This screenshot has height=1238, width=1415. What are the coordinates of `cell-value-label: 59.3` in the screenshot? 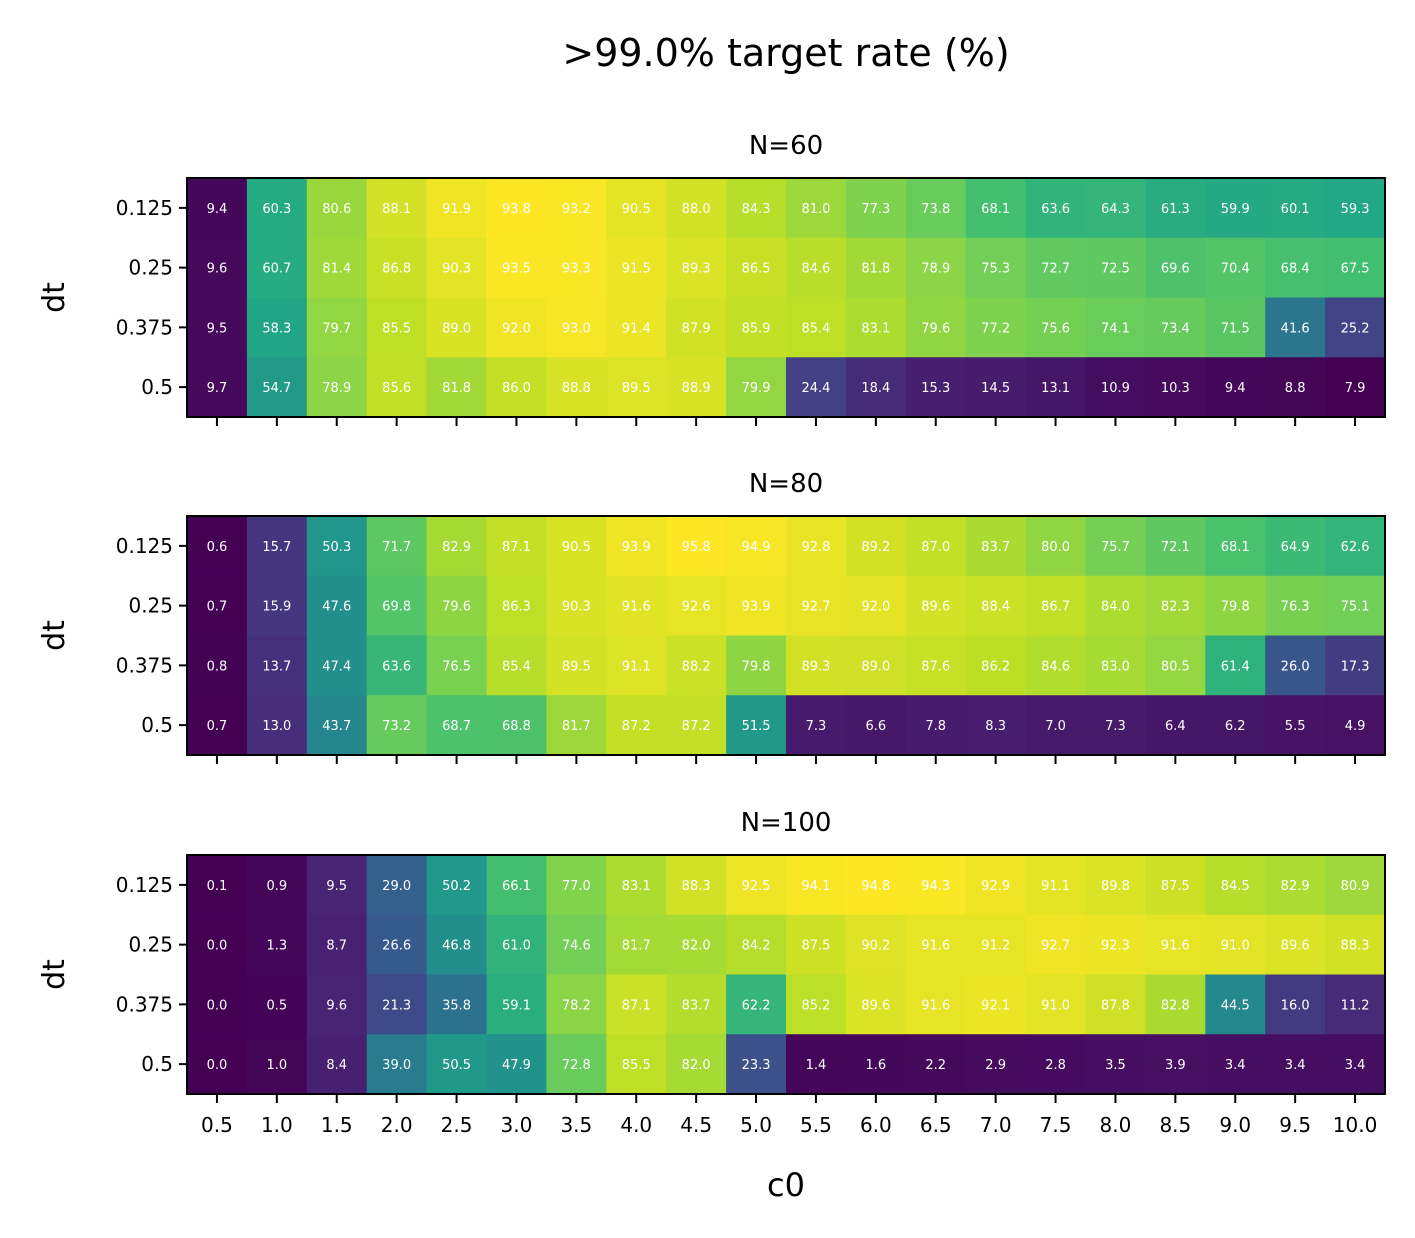 It's located at (1355, 209).